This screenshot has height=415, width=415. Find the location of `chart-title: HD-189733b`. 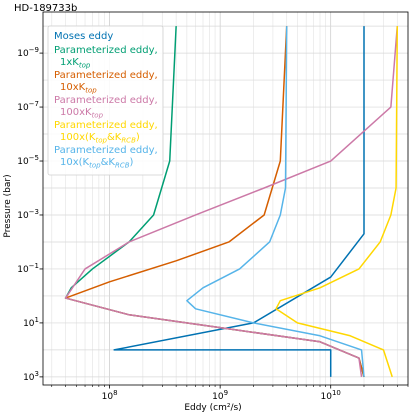

chart-title: HD-189733b is located at coordinates (45, 8).